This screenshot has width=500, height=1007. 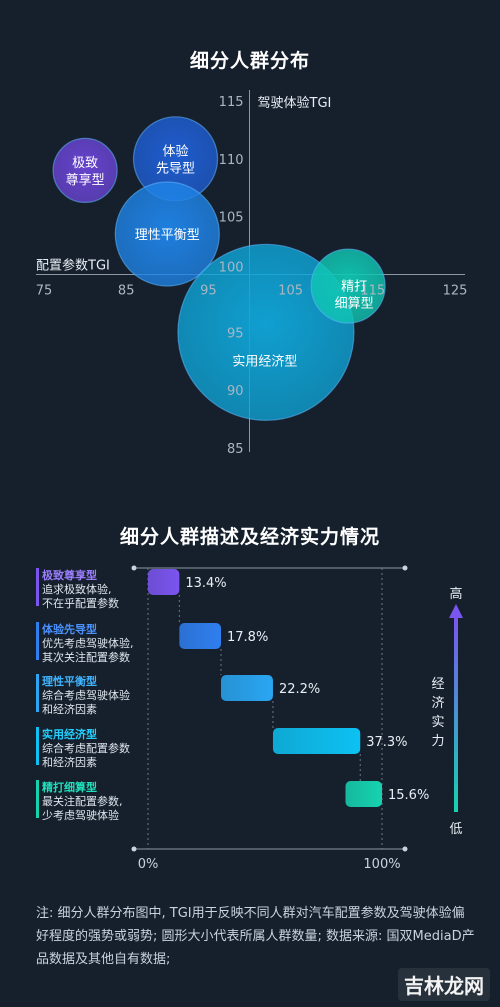 What do you see at coordinates (176, 151) in the screenshot?
I see `bubble-label: 体验` at bounding box center [176, 151].